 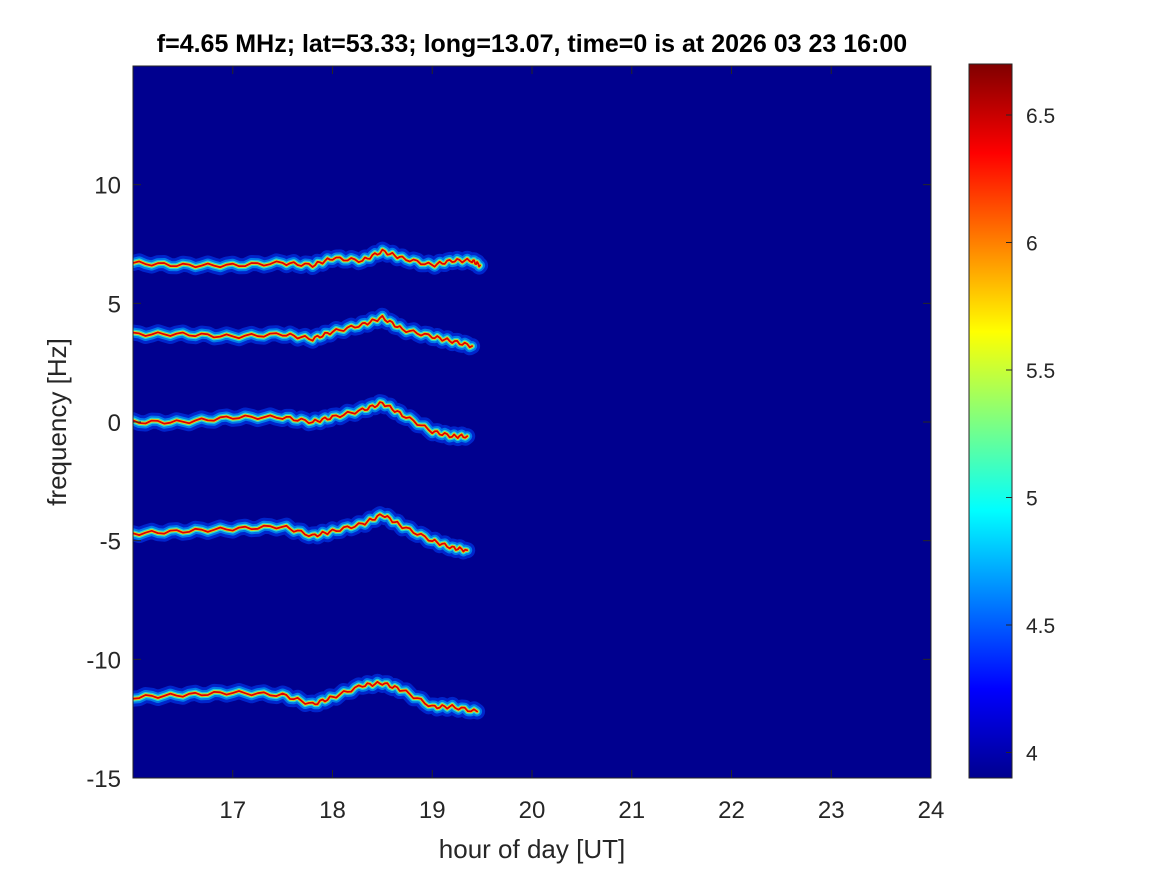 What do you see at coordinates (1032, 499) in the screenshot?
I see `colorbar-tick-label: 5` at bounding box center [1032, 499].